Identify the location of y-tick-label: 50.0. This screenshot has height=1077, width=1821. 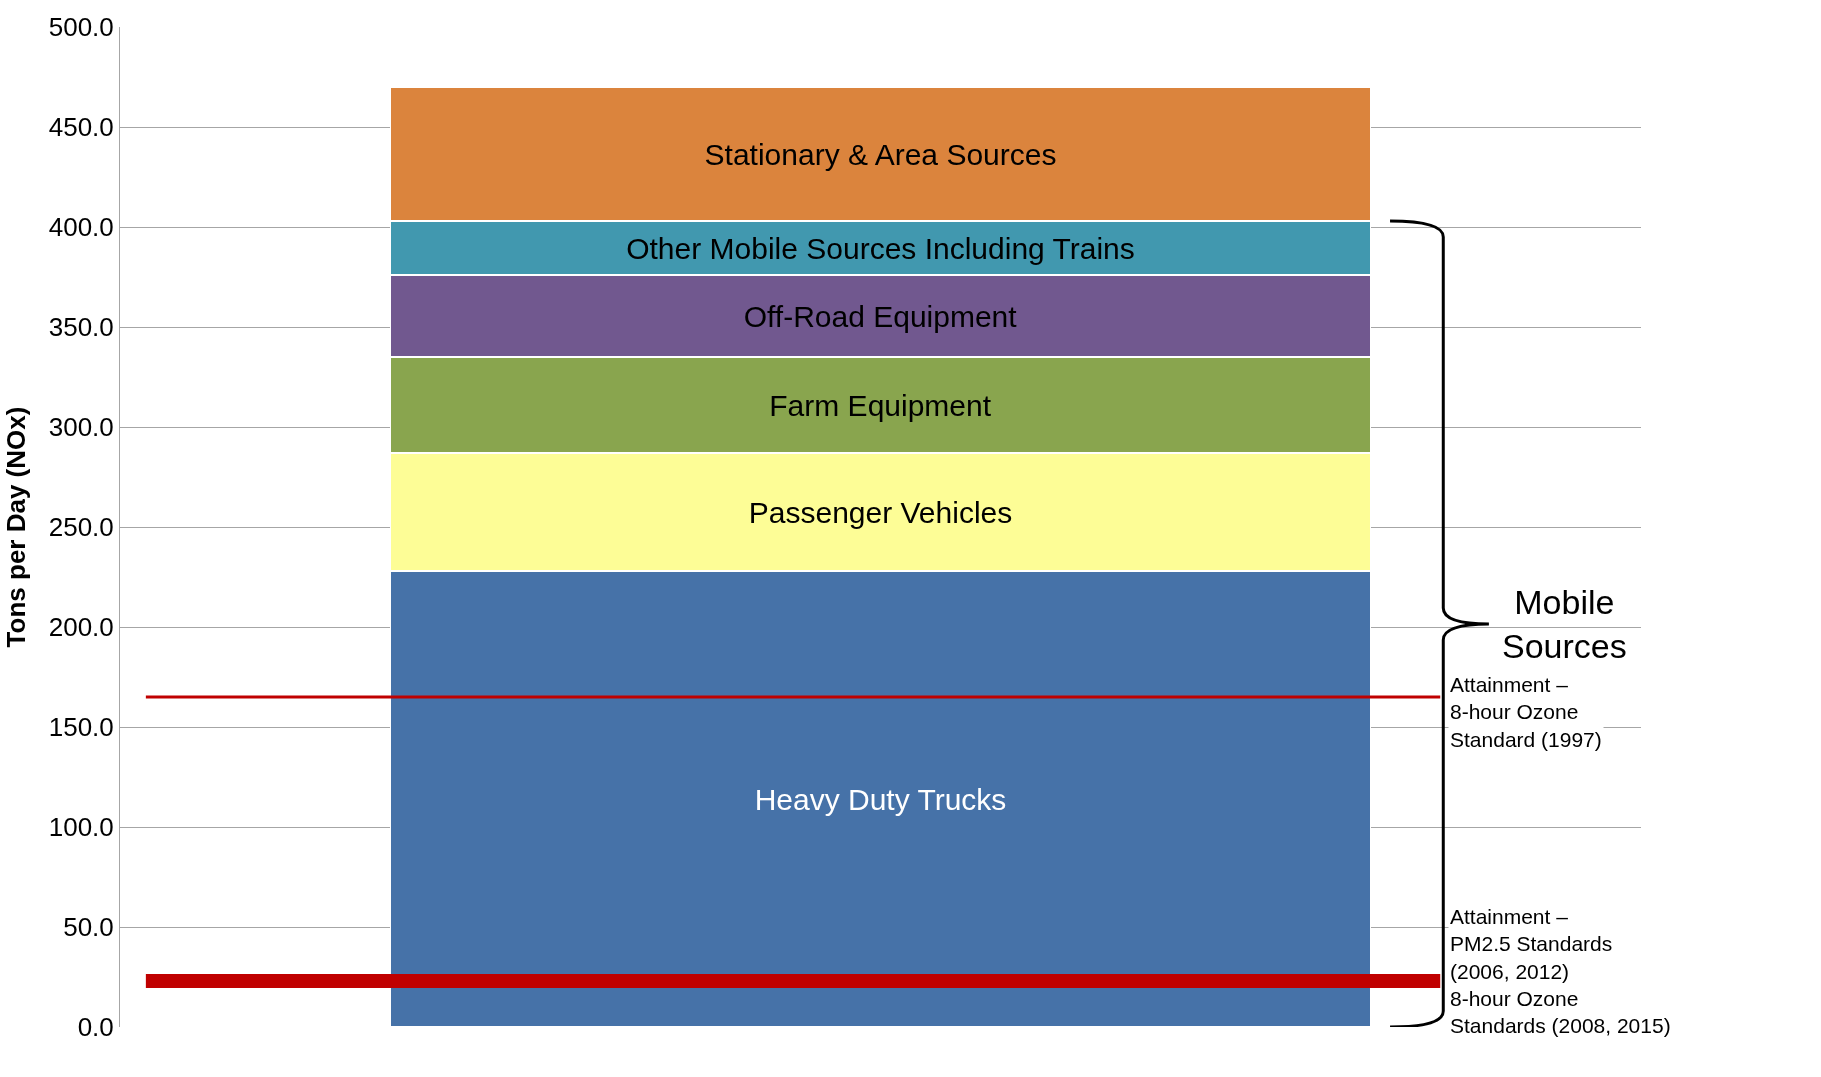
(88, 927).